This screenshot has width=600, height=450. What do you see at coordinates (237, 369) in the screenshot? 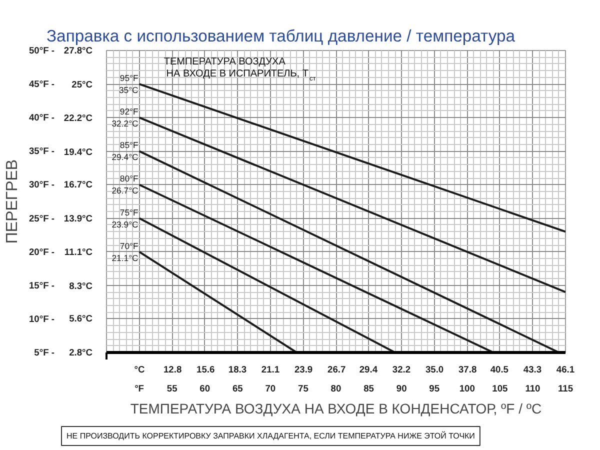
I see `x2-tick-label: 18.3` at bounding box center [237, 369].